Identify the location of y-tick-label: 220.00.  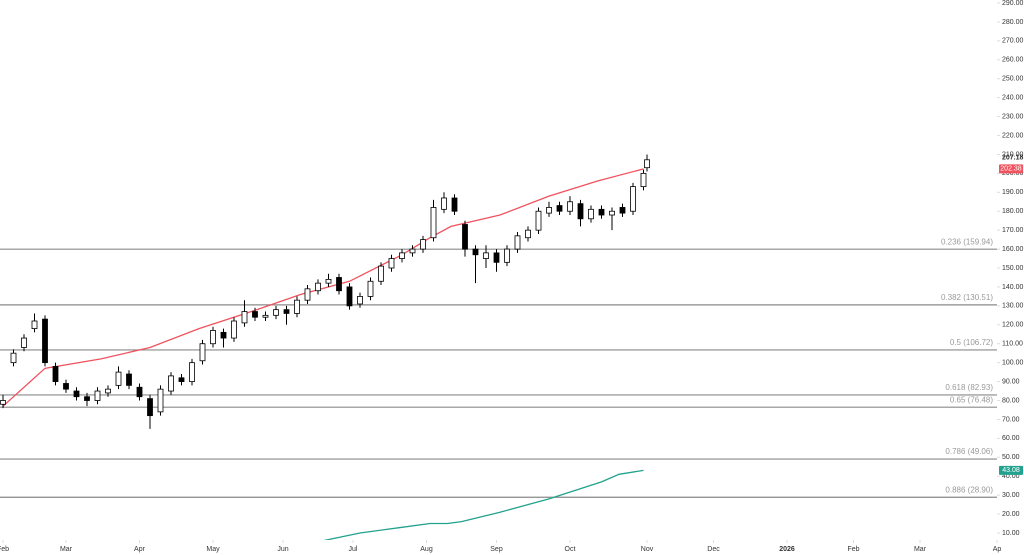
(1013, 135).